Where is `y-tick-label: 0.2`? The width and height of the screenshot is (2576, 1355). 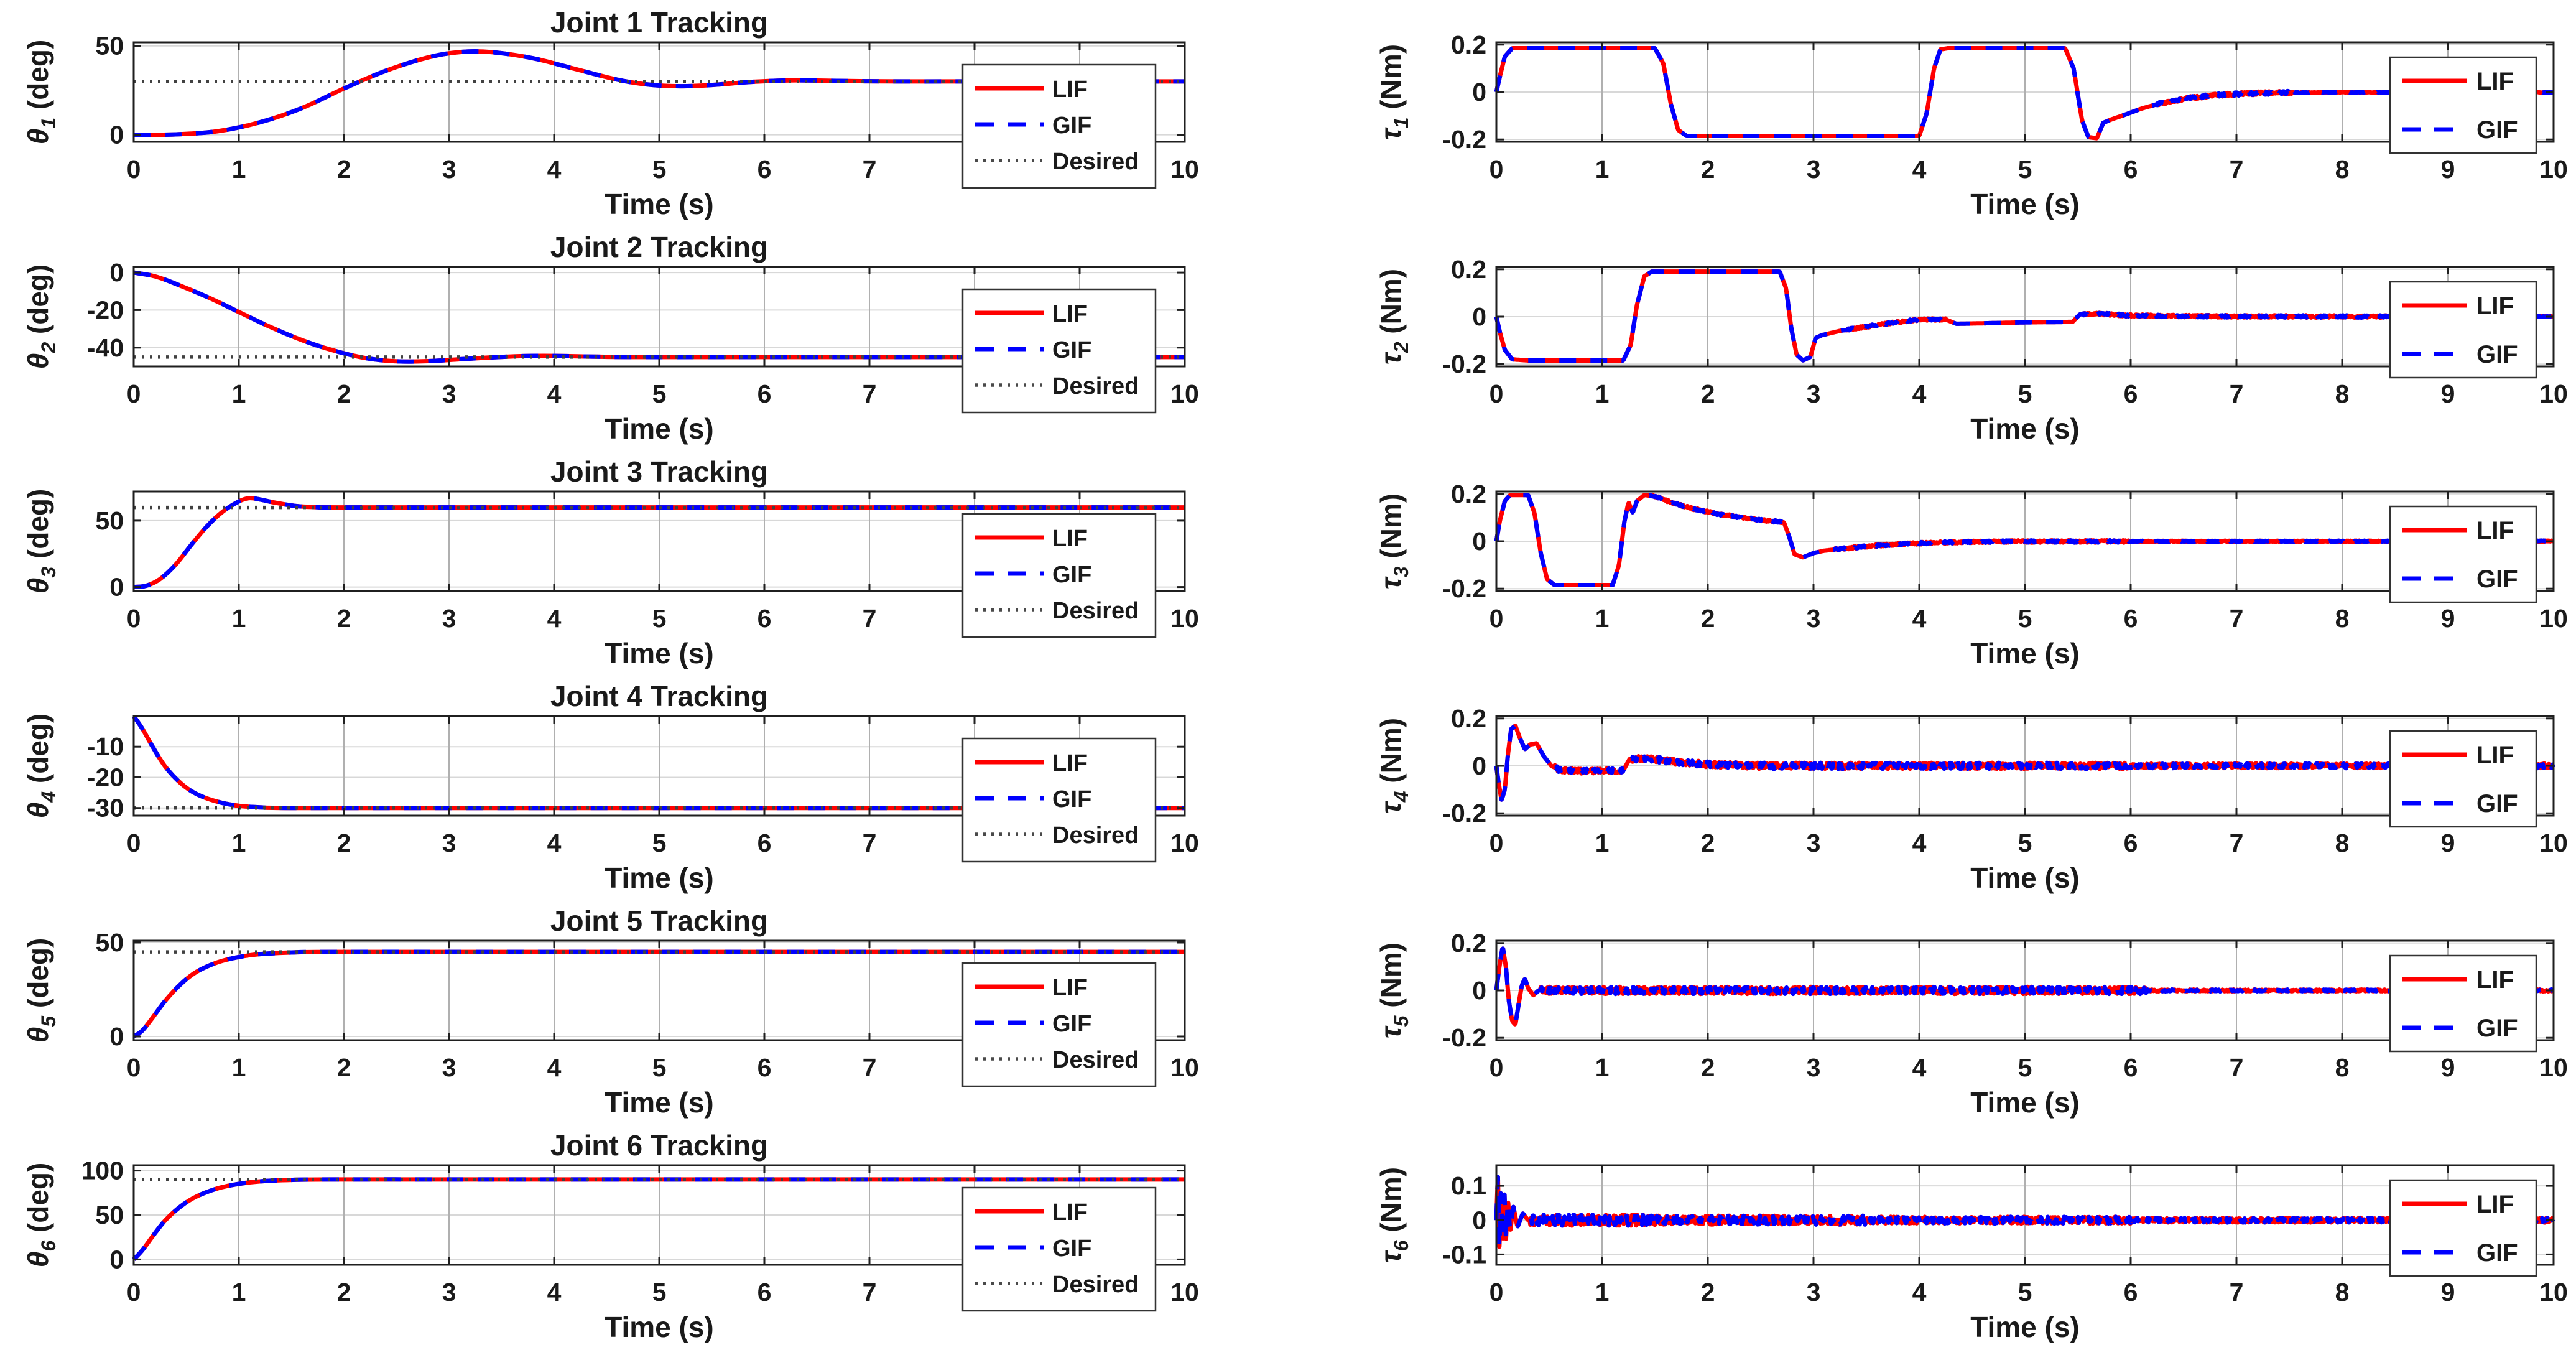
y-tick-label: 0.2 is located at coordinates (1469, 943).